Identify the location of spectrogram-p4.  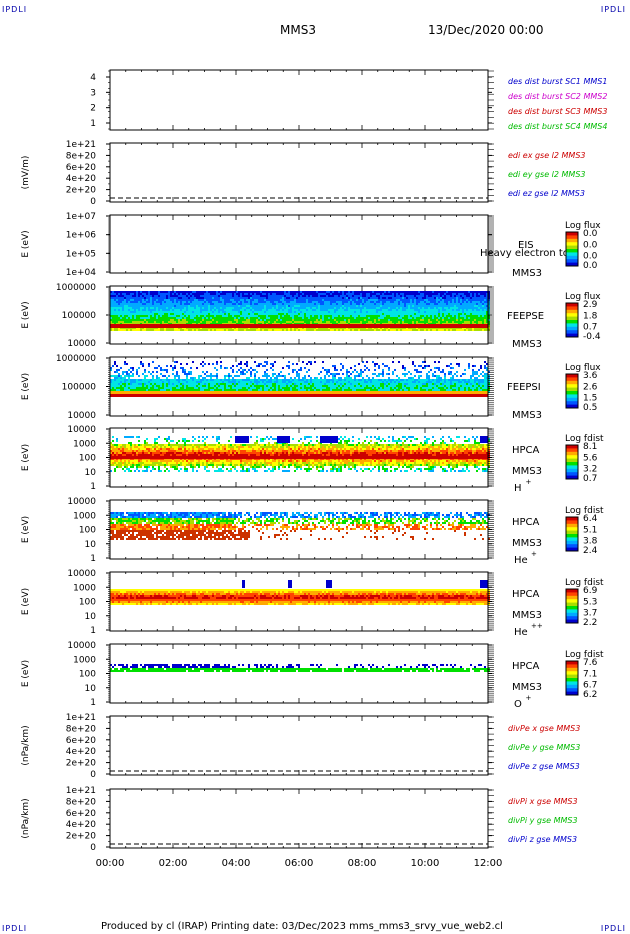
(300, 311).